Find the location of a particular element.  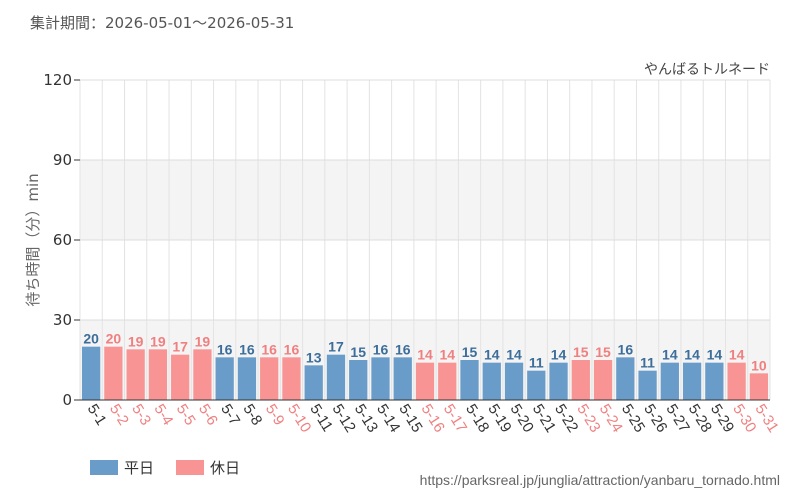

y-axis-label: 待ち時間（分）min is located at coordinates (33, 239).